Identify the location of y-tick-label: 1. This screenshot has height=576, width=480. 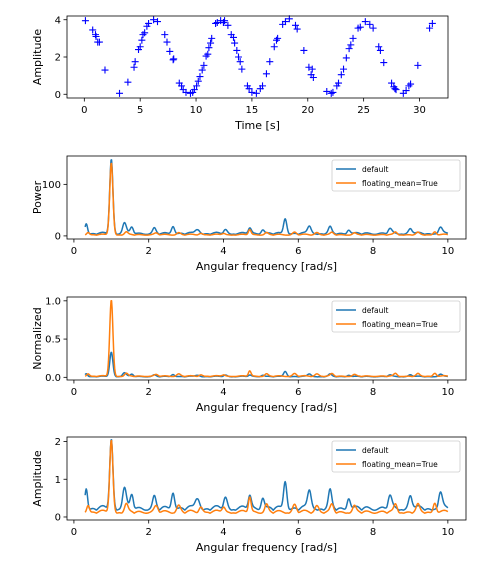
(58, 480).